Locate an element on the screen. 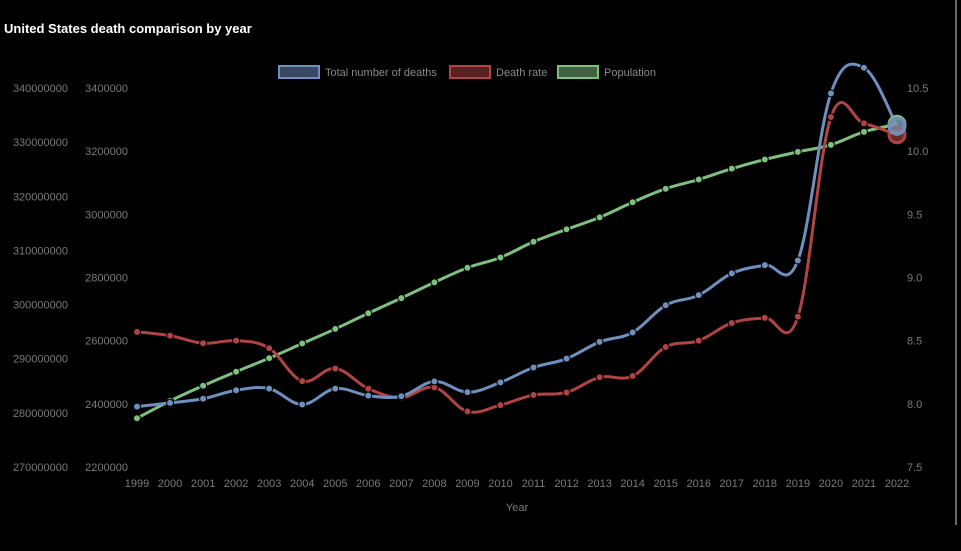 This screenshot has width=961, height=551. x-tick-label: 1999 is located at coordinates (137, 484).